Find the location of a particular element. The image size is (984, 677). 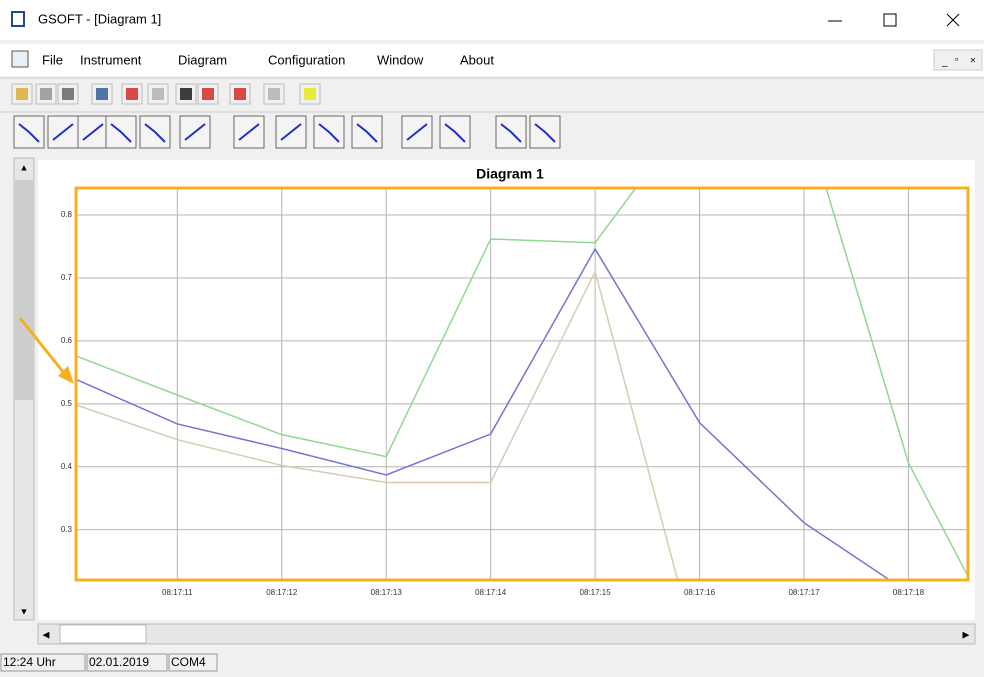

mdi-controls: _ ▫ × is located at coordinates (958, 60).